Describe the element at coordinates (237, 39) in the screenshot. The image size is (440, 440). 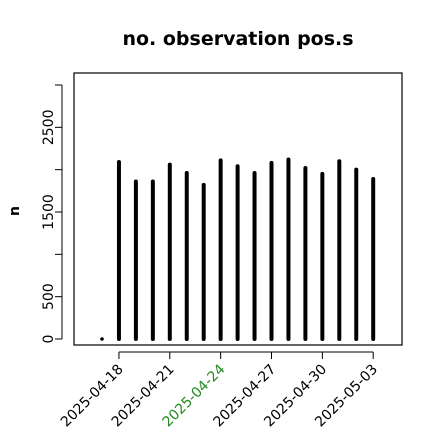
I see `chart-title: no. observation pos.s` at that location.